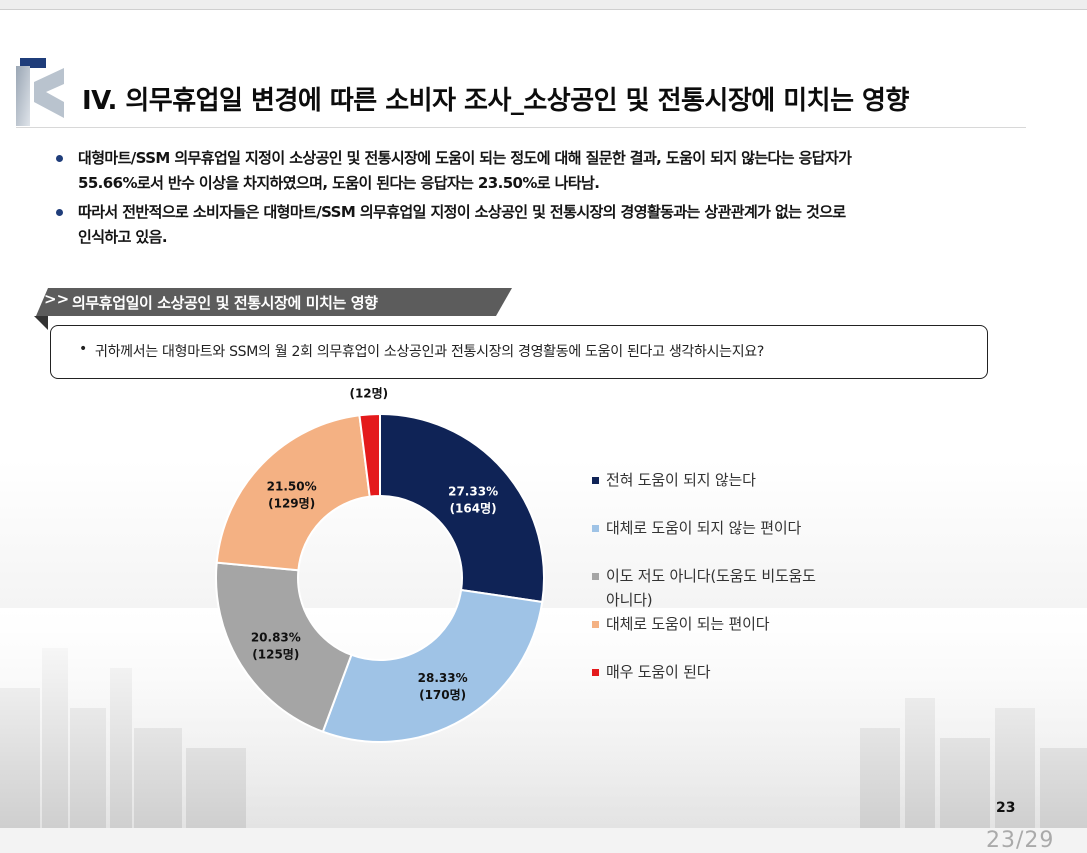 This screenshot has height=853, width=1087. I want to click on slice-count-label: (164명), so click(473, 509).